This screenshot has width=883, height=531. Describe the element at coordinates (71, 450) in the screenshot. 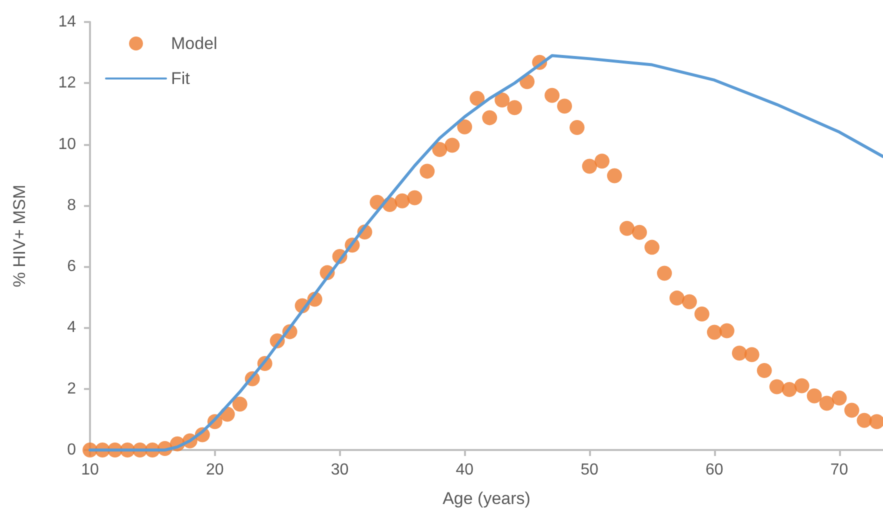

I see `y-tick-label: 0` at that location.